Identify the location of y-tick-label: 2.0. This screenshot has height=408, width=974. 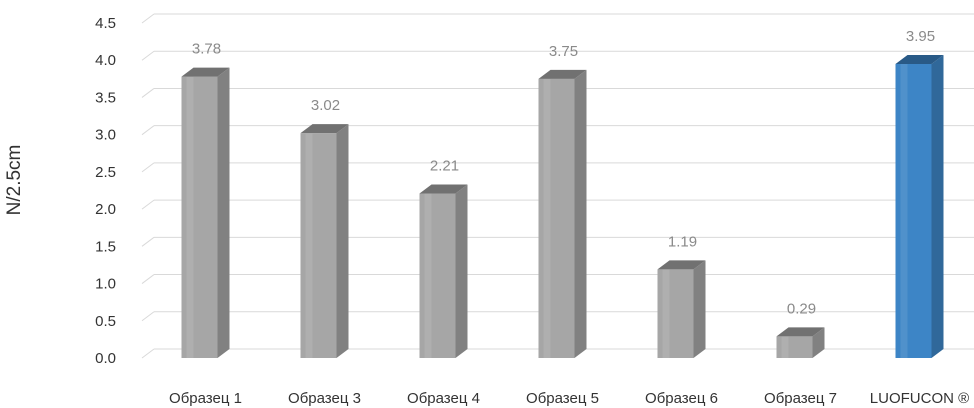
(105, 209).